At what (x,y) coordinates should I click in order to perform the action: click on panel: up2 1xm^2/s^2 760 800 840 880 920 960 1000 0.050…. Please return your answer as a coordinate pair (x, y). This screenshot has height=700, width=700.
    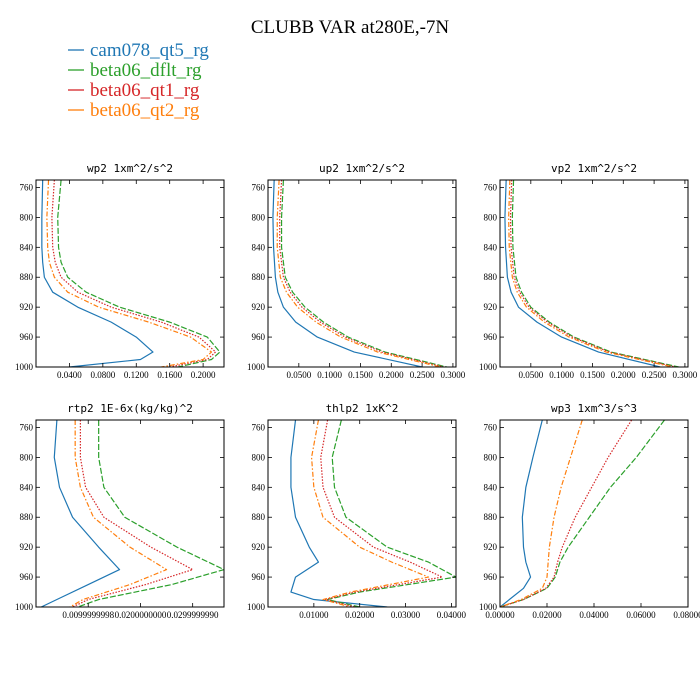
    Looking at the image, I should click on (356, 271).